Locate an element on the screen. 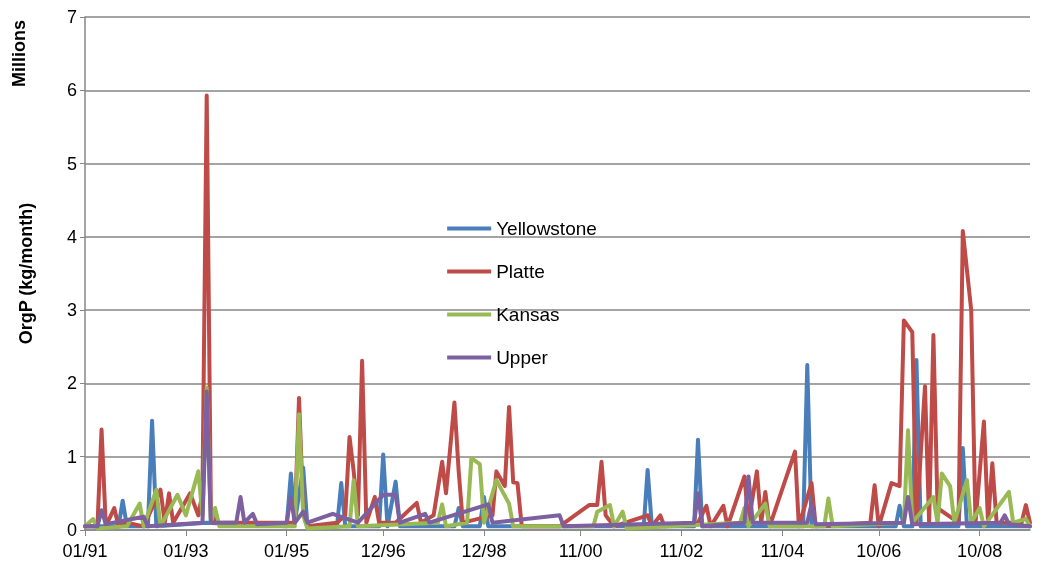 This screenshot has width=1044, height=586. x-tick-label: 01/95 is located at coordinates (287, 551).